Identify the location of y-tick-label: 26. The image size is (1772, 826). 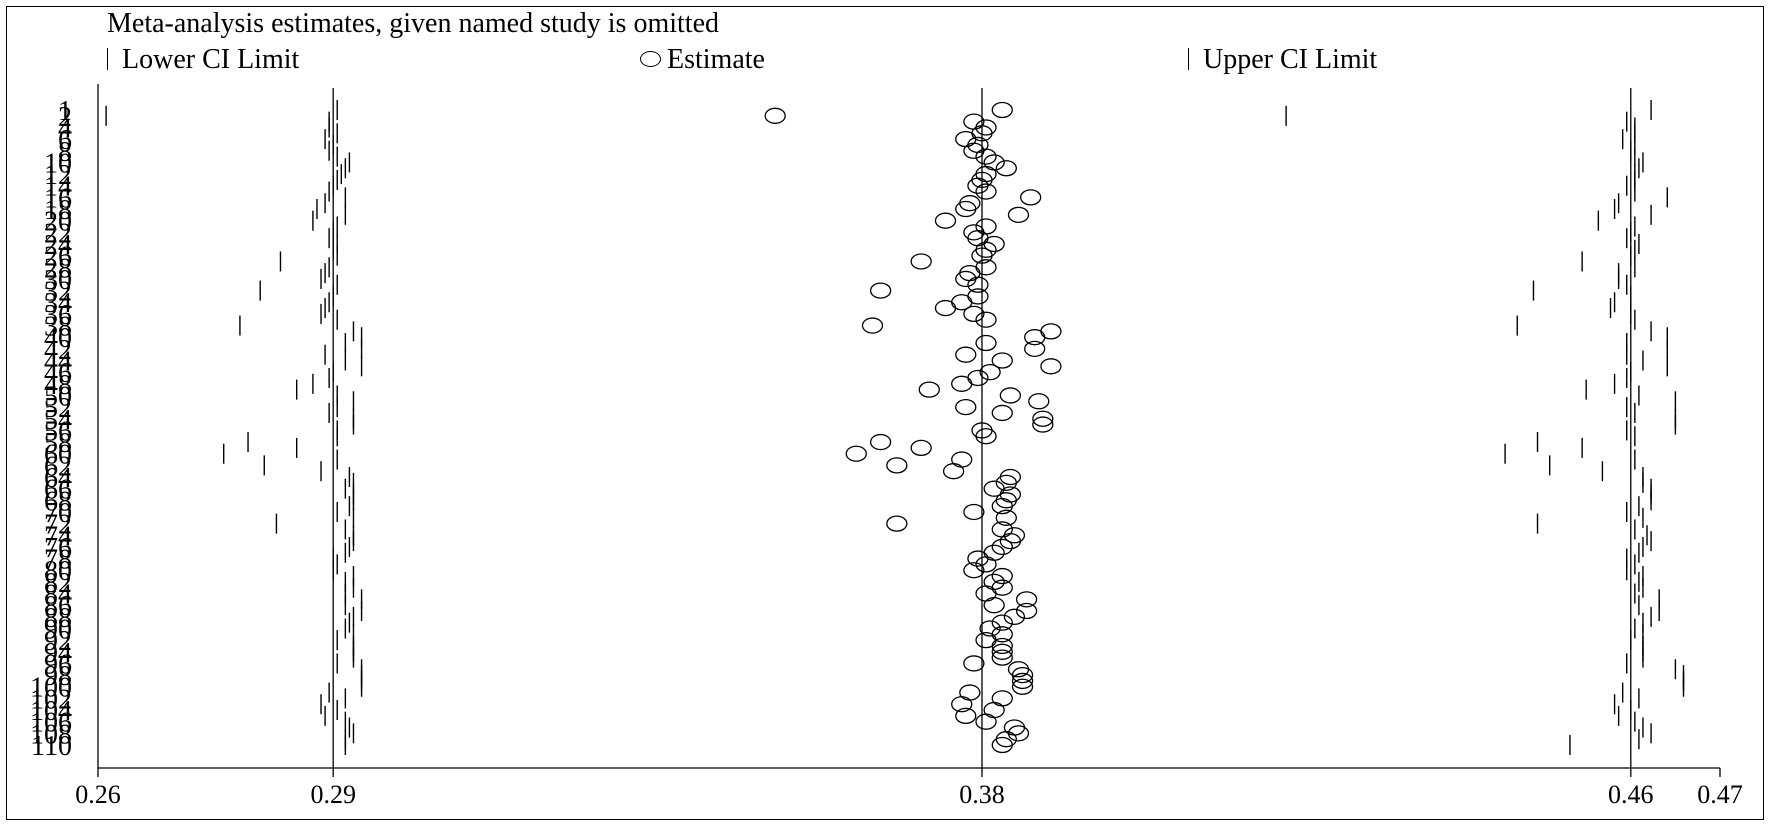
(58, 257).